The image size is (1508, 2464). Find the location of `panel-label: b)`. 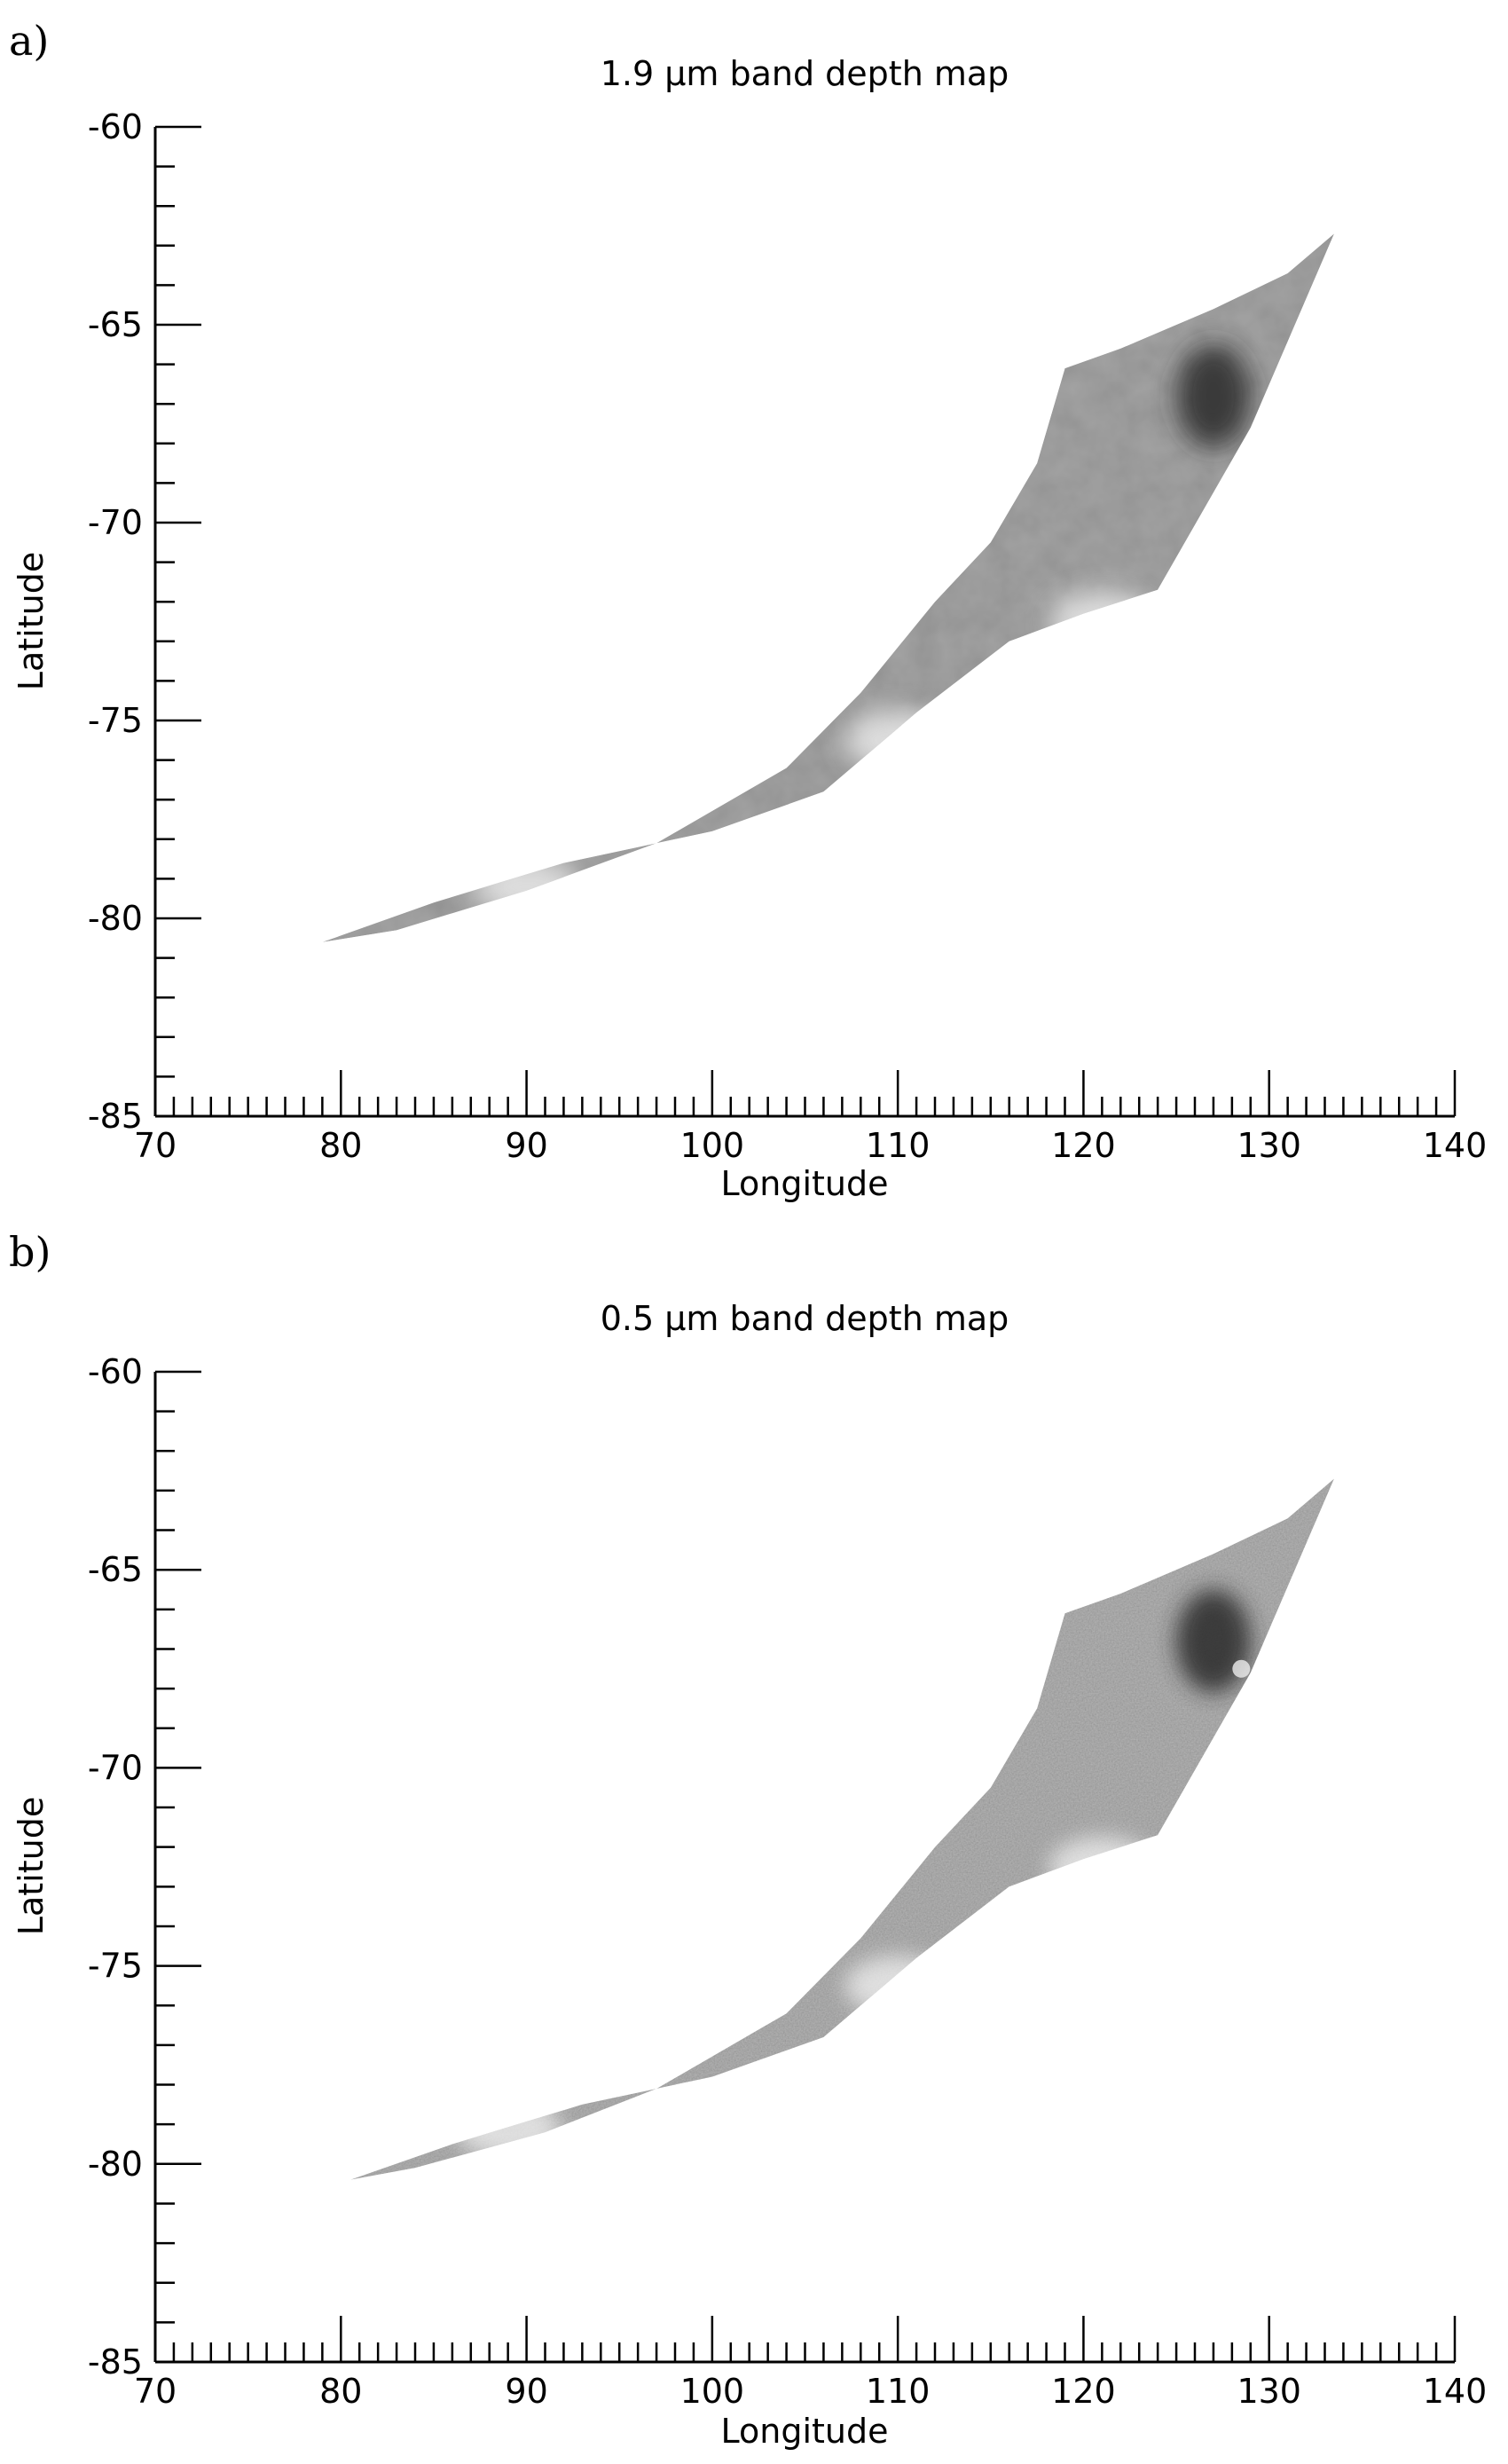

panel-label: b) is located at coordinates (30, 1252).